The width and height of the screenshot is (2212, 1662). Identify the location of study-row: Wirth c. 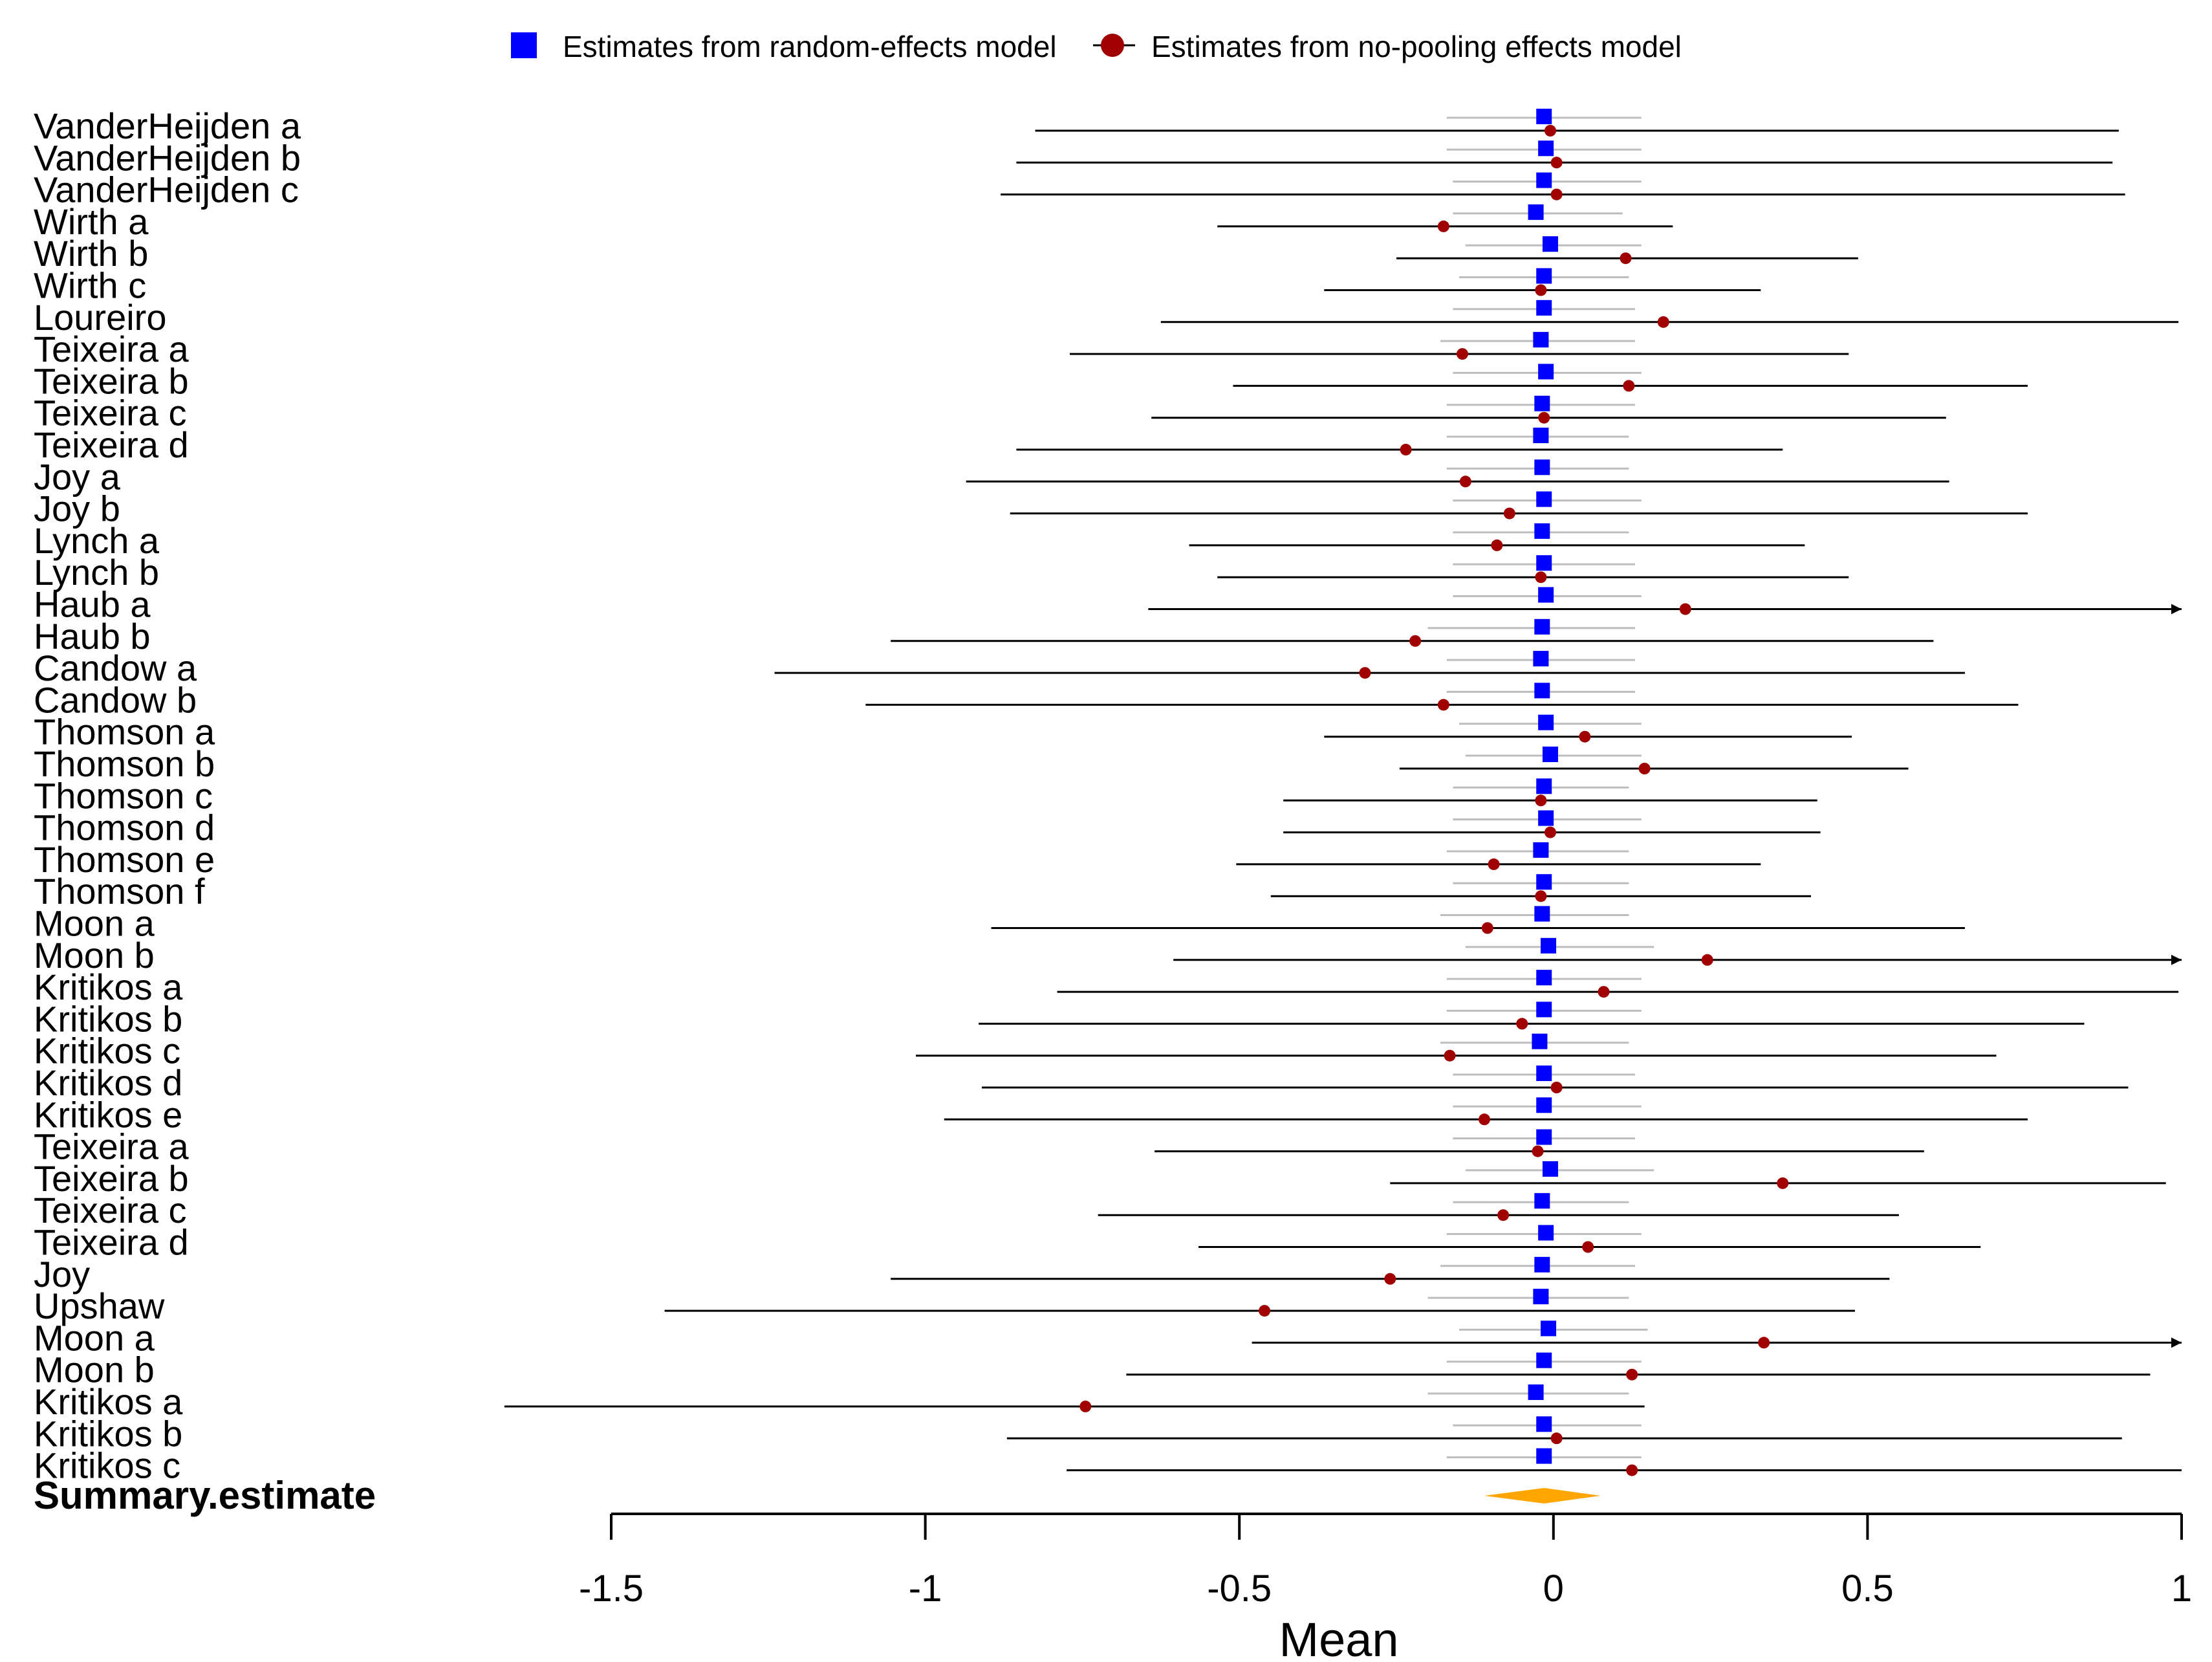
(897, 285).